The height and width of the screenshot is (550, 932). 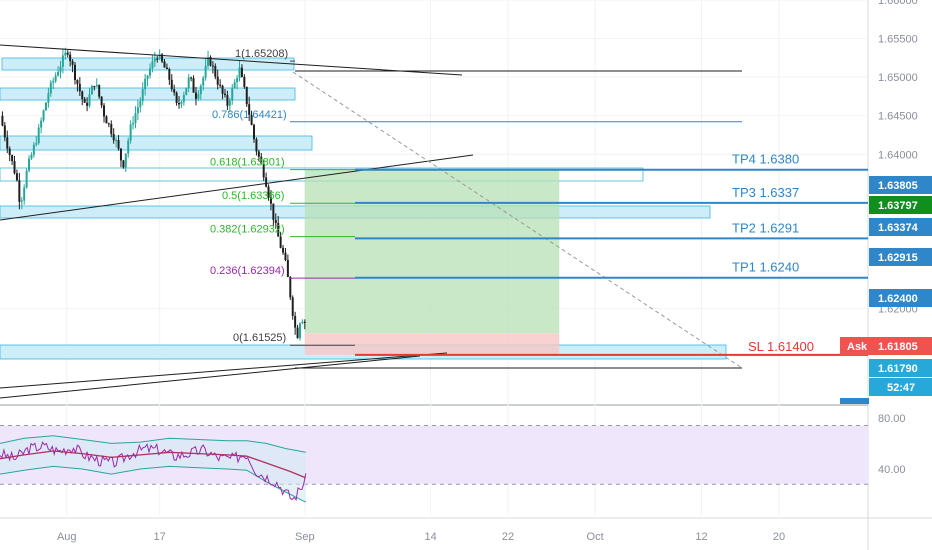 What do you see at coordinates (247, 271) in the screenshot?
I see `fib-level-label: 0.236(1.62394)` at bounding box center [247, 271].